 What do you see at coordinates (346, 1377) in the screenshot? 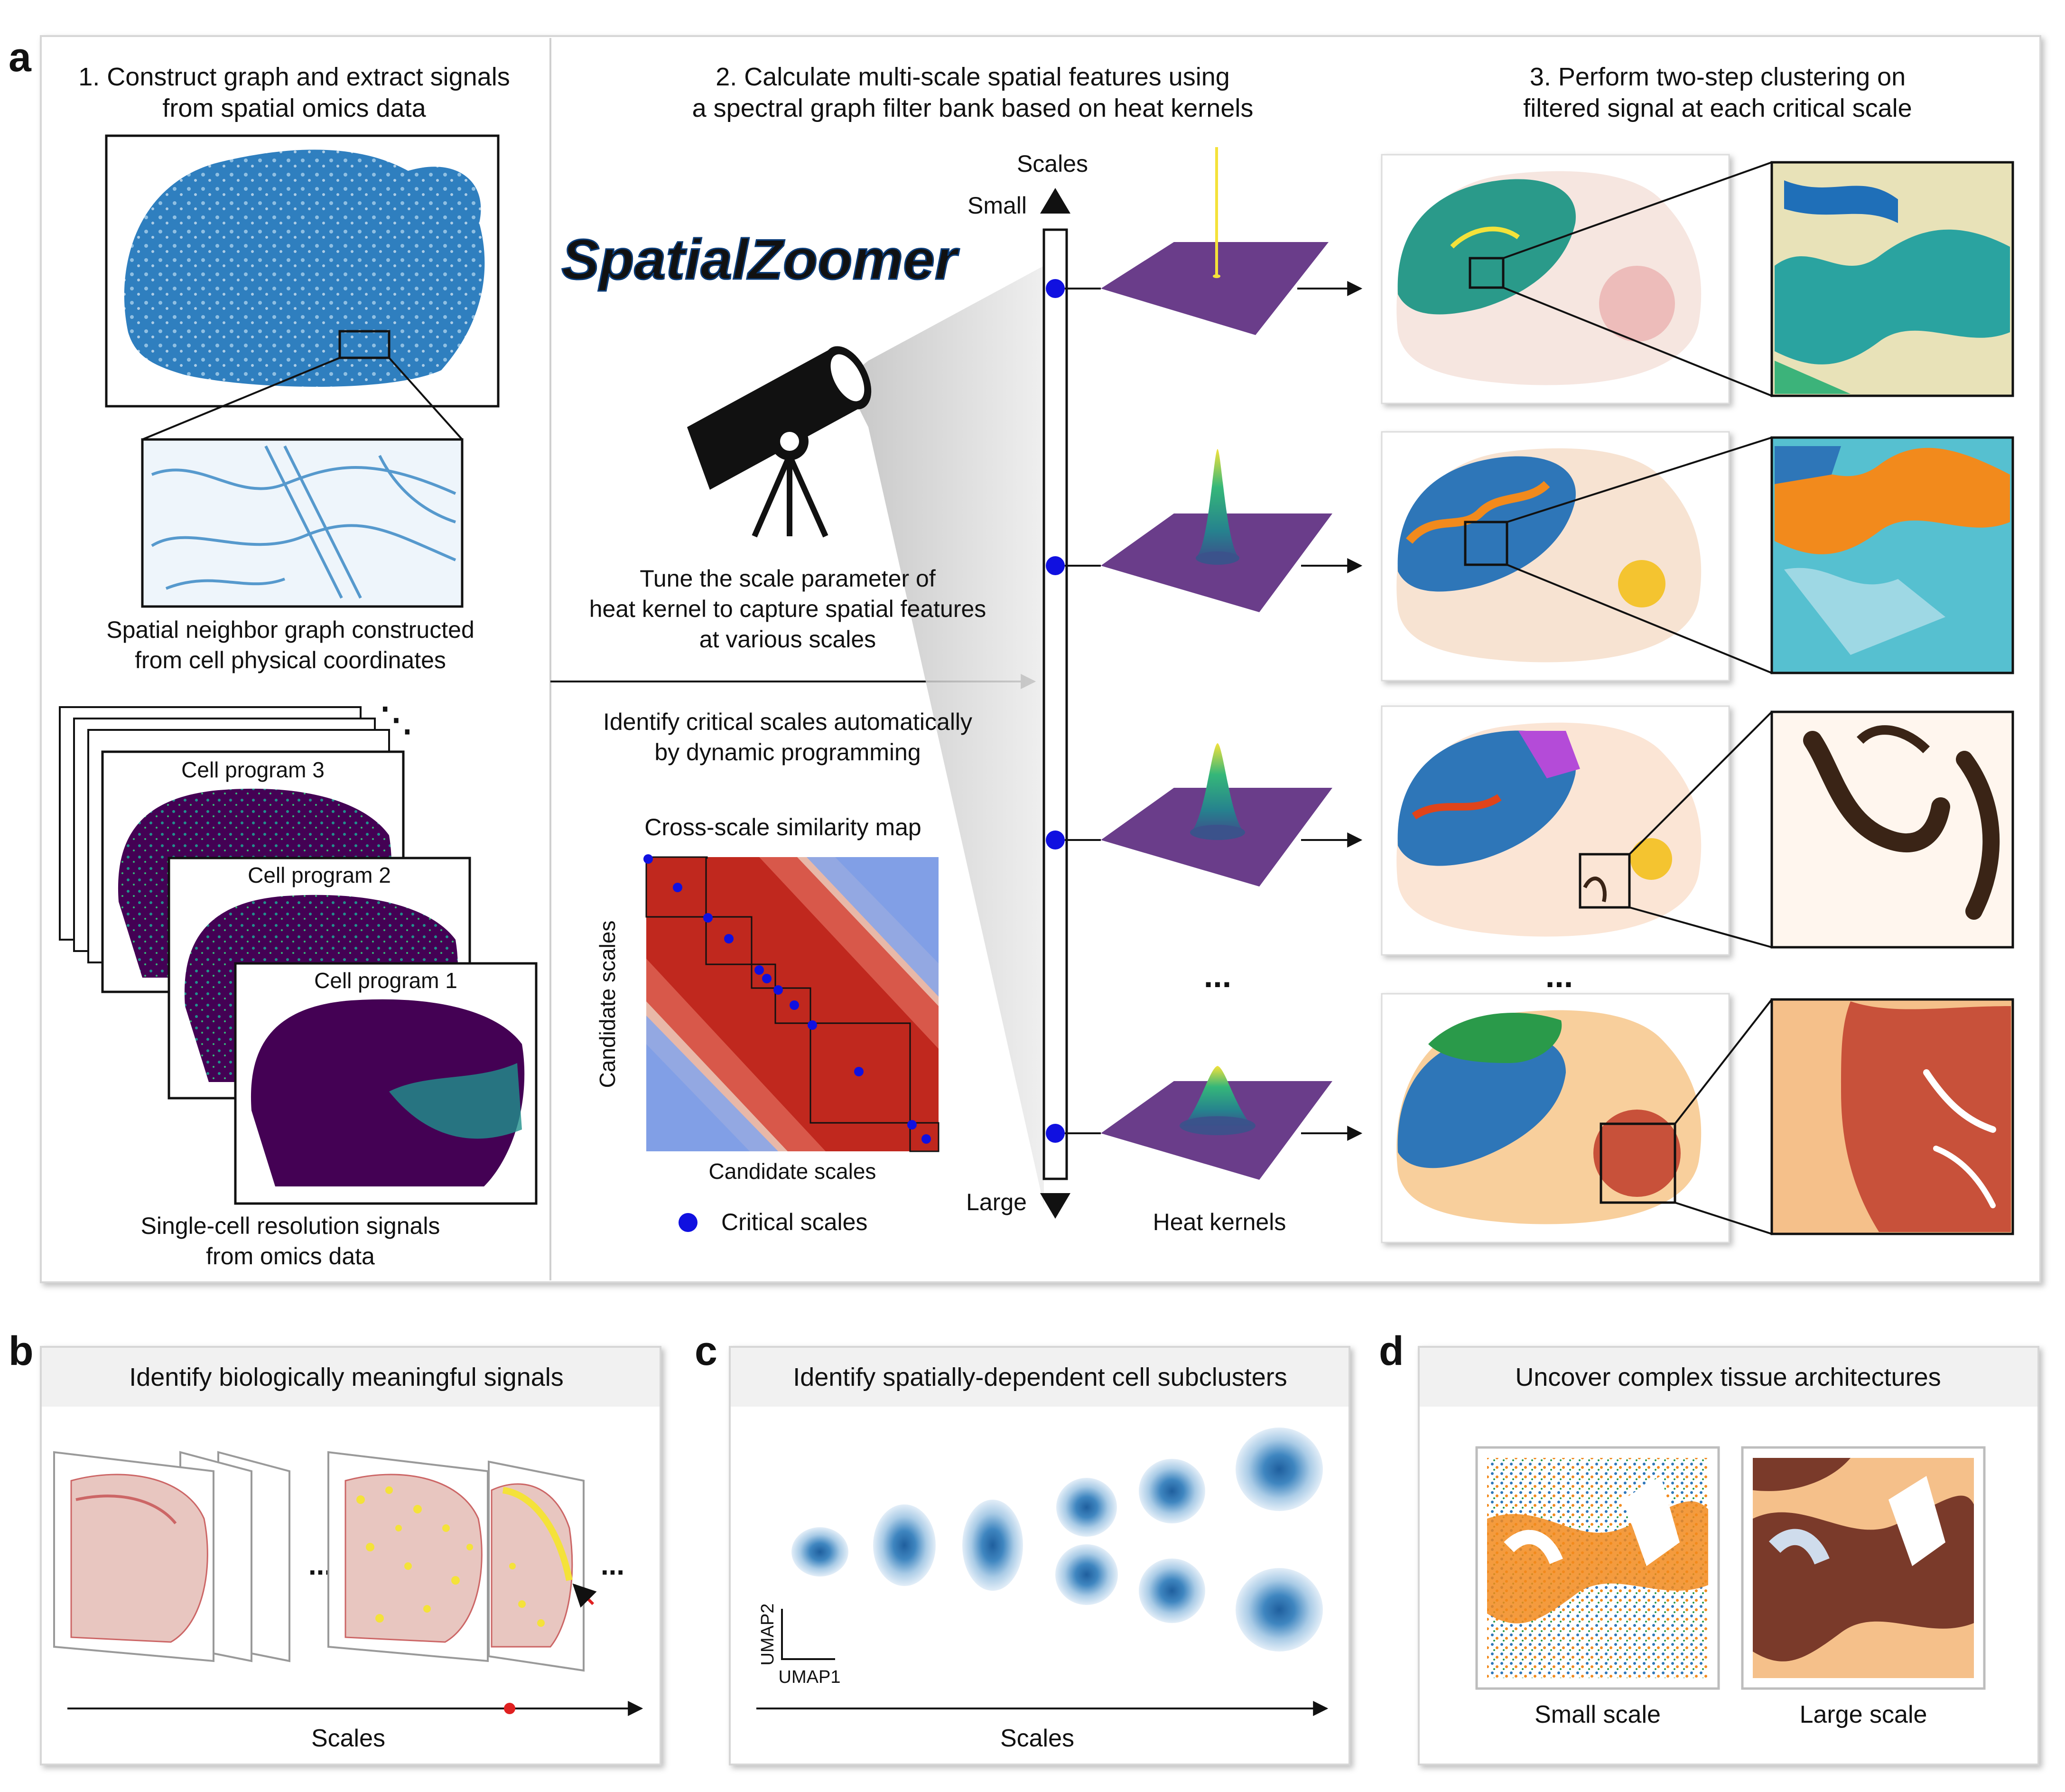
I see `panel-b-title: Identify biologically meaningful signals` at bounding box center [346, 1377].